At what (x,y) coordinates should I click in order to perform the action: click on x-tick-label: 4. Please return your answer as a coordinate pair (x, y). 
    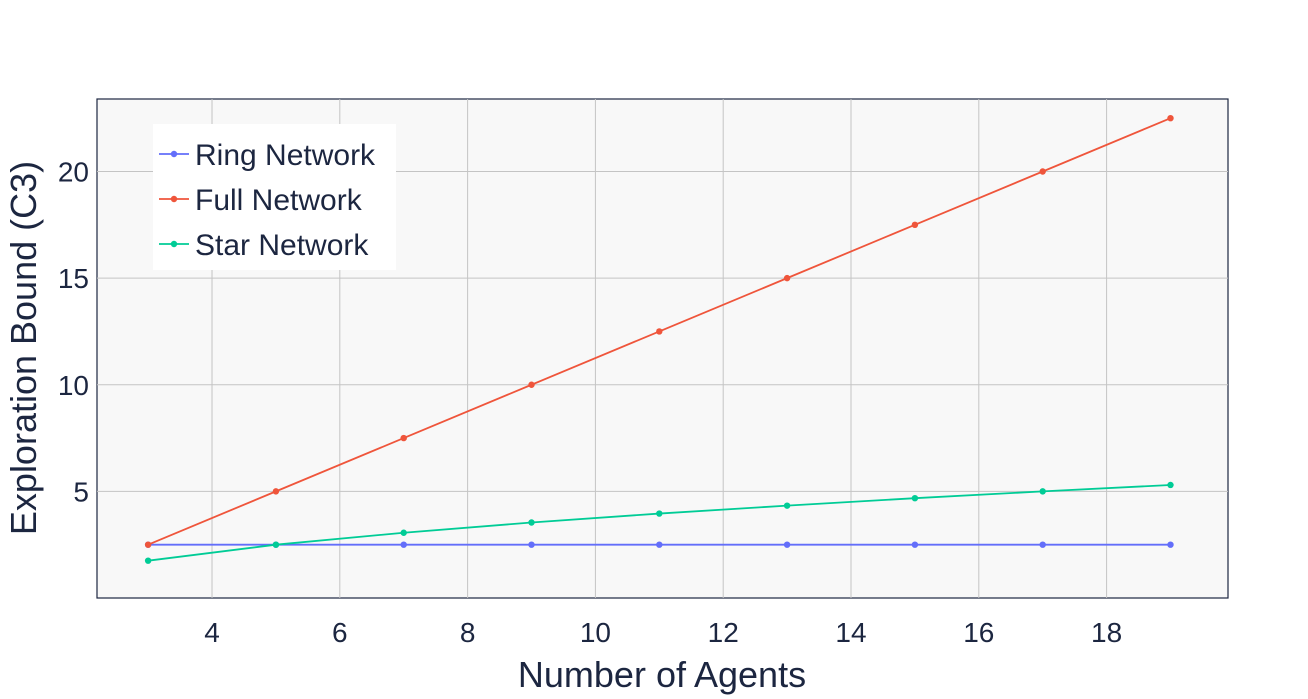
    Looking at the image, I should click on (212, 632).